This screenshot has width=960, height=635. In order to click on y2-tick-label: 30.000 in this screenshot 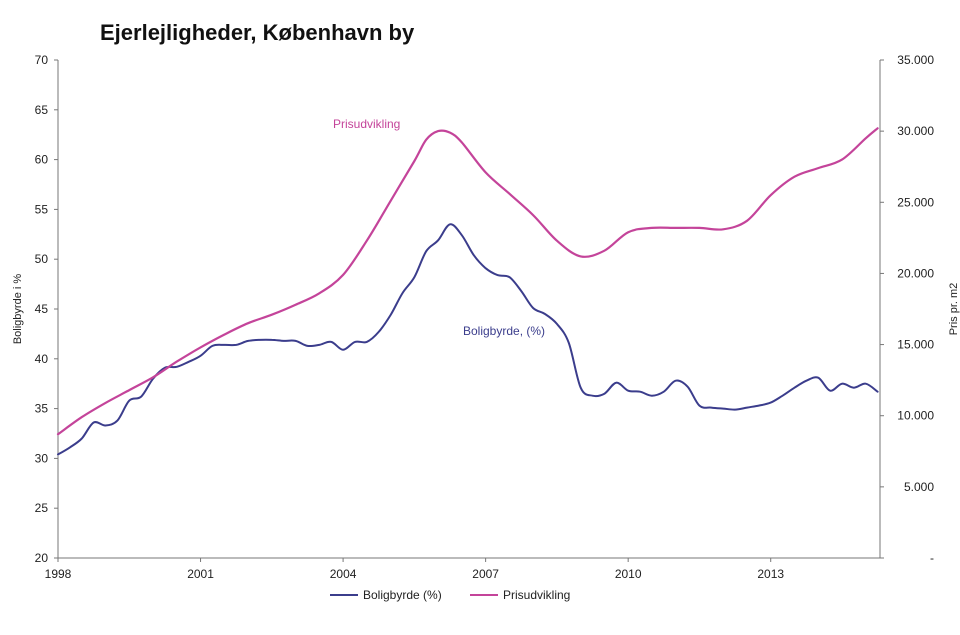, I will do `click(915, 131)`.